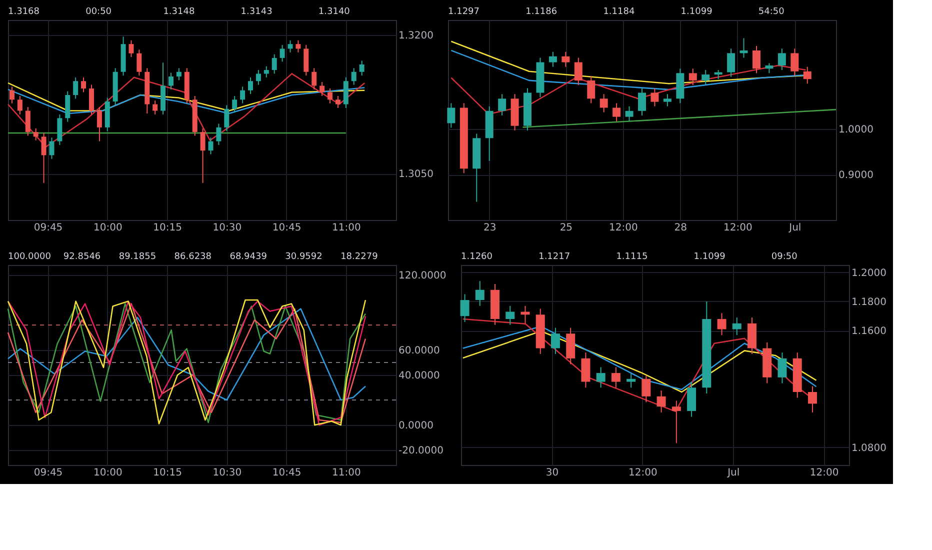  Describe the element at coordinates (256, 12) in the screenshot. I see `text: 1.3143` at that location.